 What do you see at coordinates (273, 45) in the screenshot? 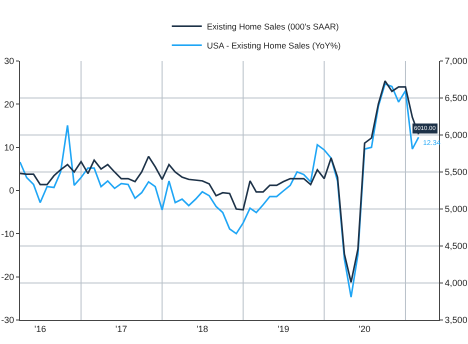
I see `legend-label: USA - Existing Home Sales (YoY%)` at bounding box center [273, 45].